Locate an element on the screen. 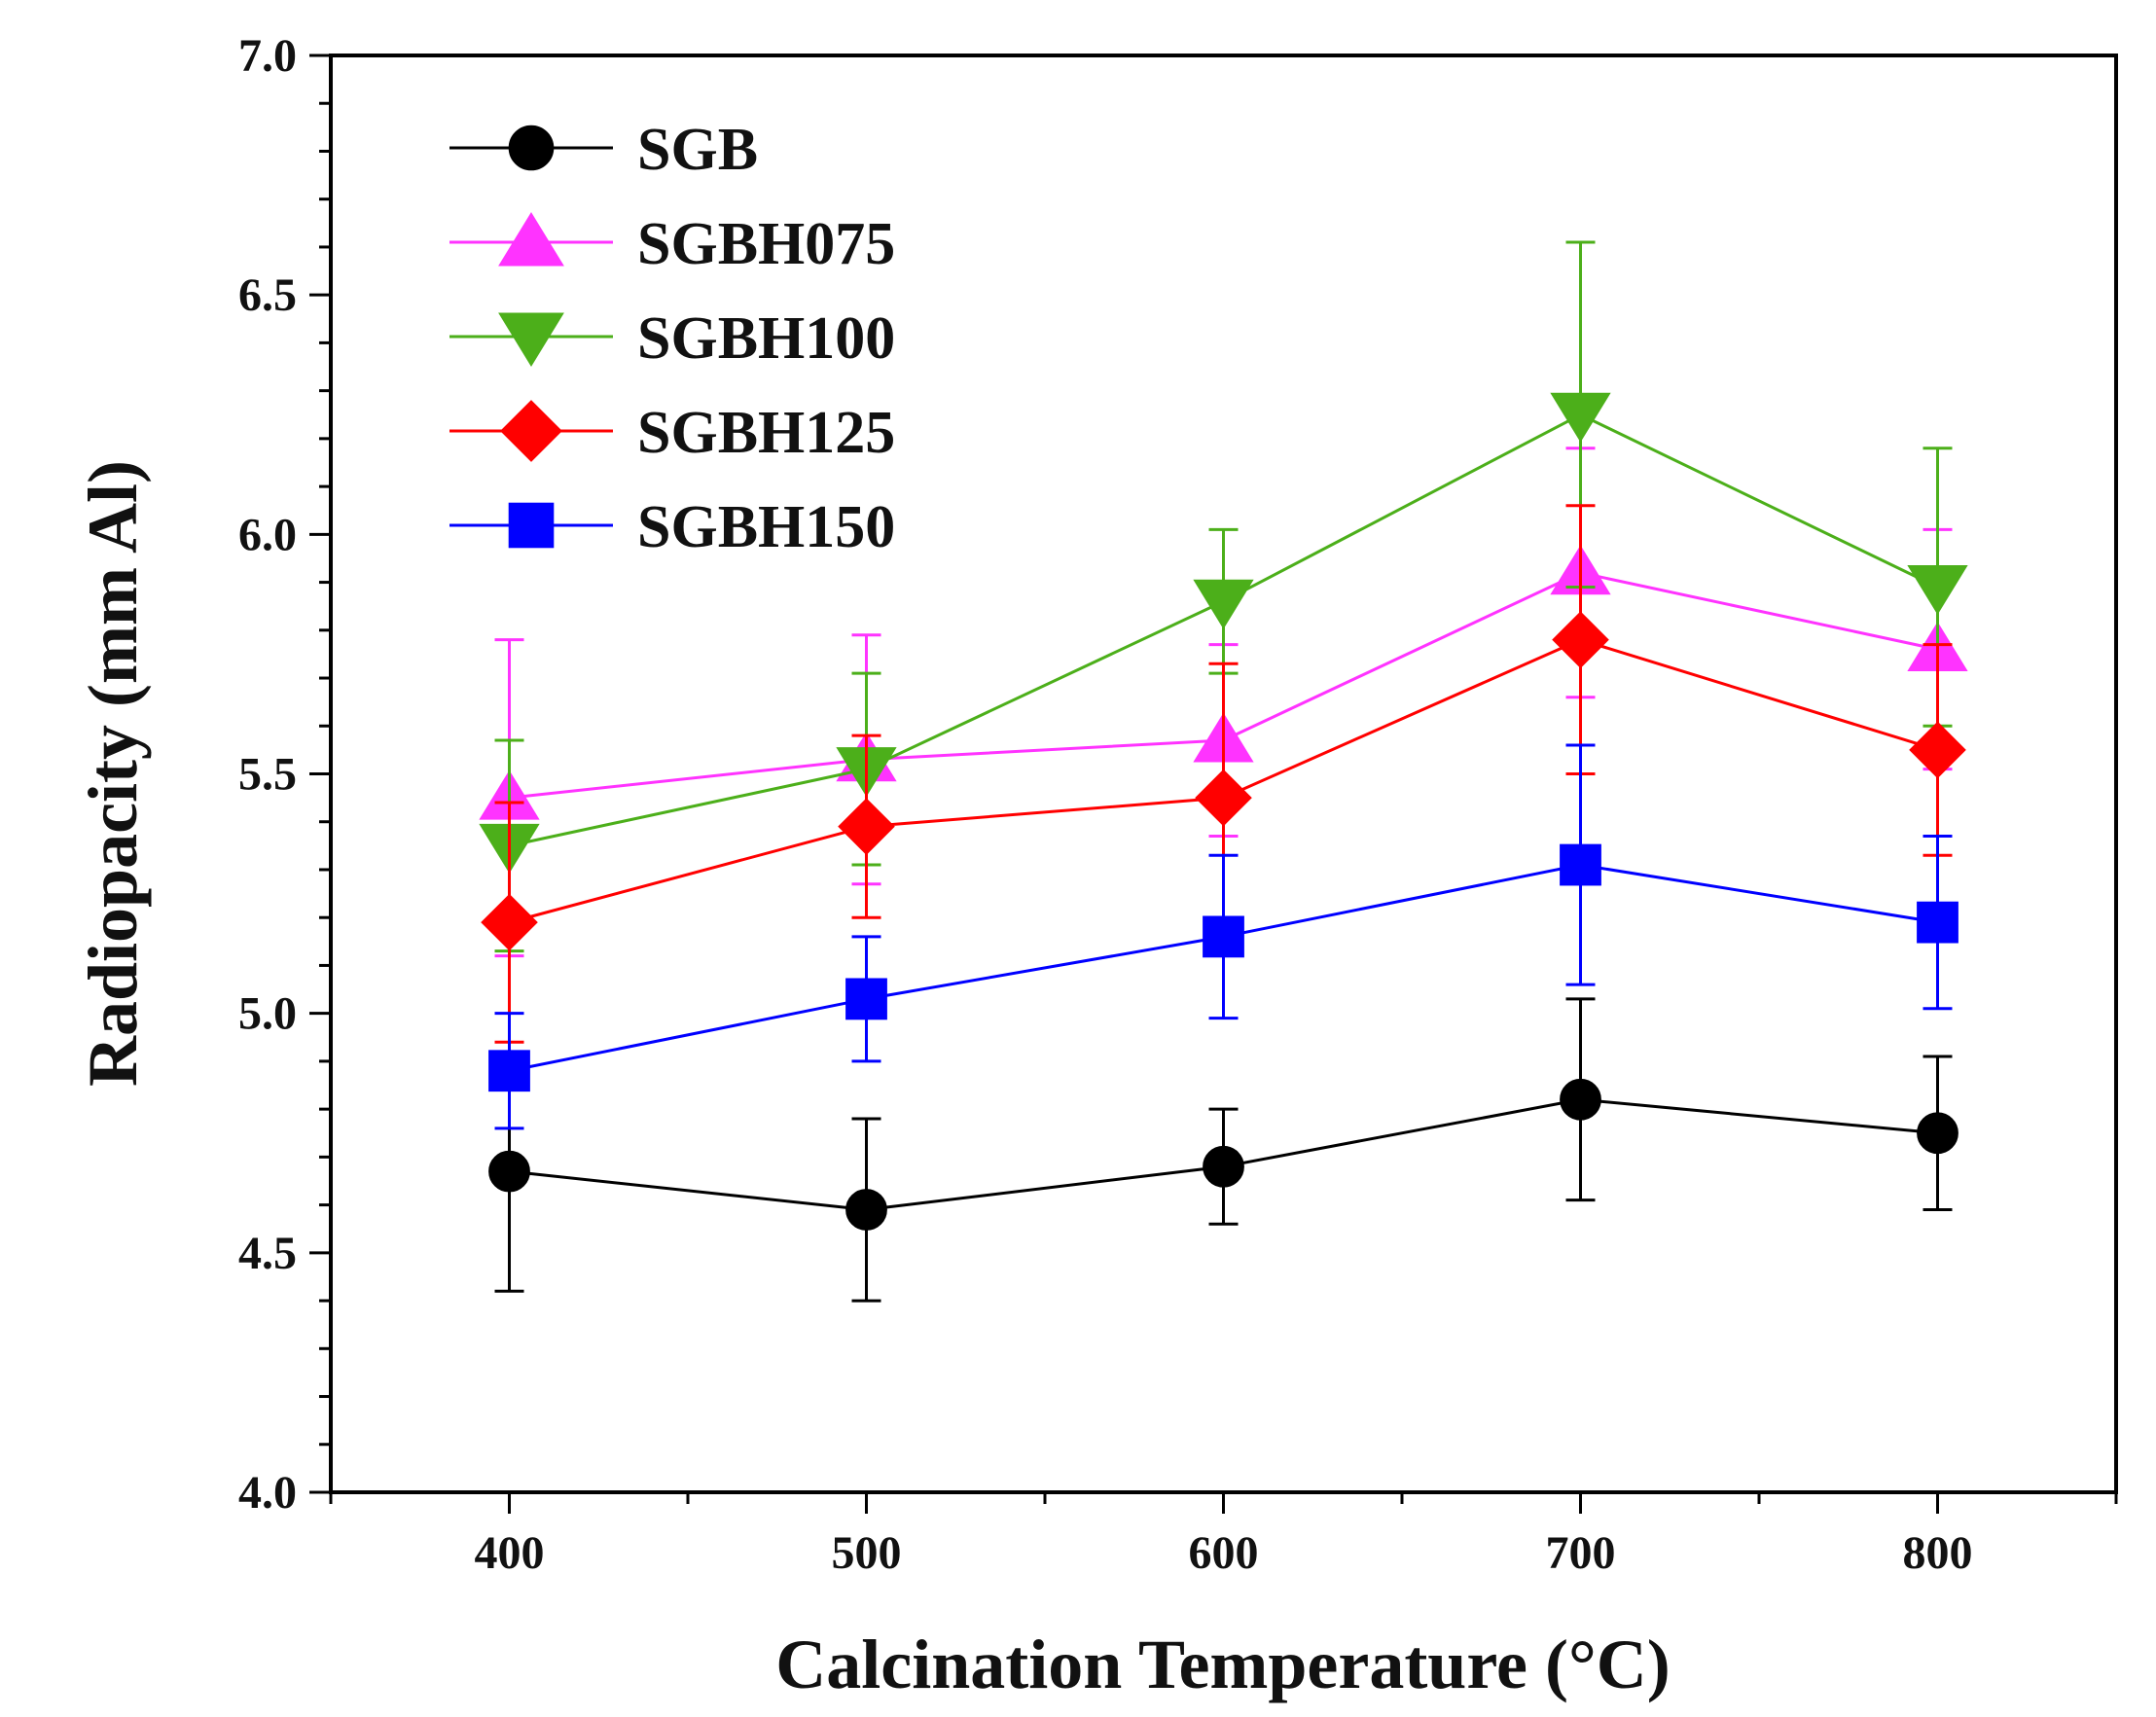 This screenshot has width=2156, height=1717. x-axis-label: Calcination Temperature (°C) is located at coordinates (1222, 1664).